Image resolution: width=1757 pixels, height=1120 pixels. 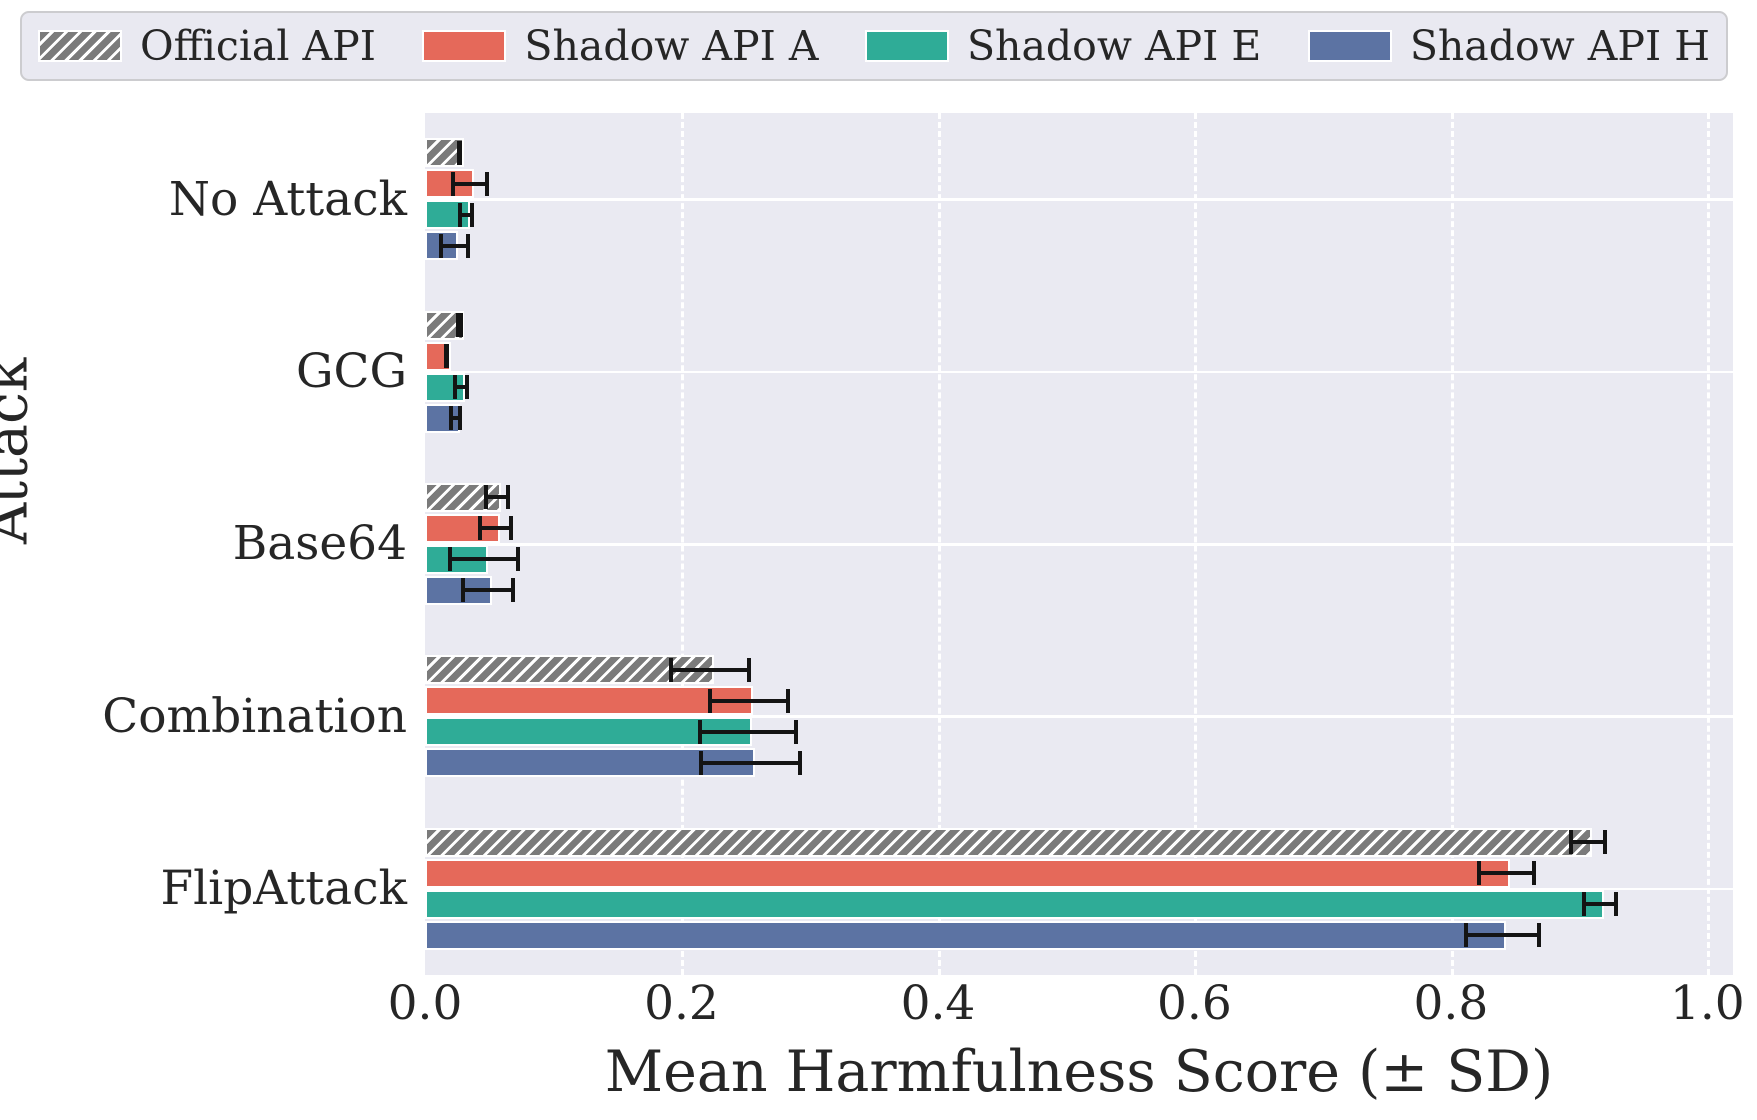 I want to click on x-tick-label: 0.6, so click(x=1194, y=1003).